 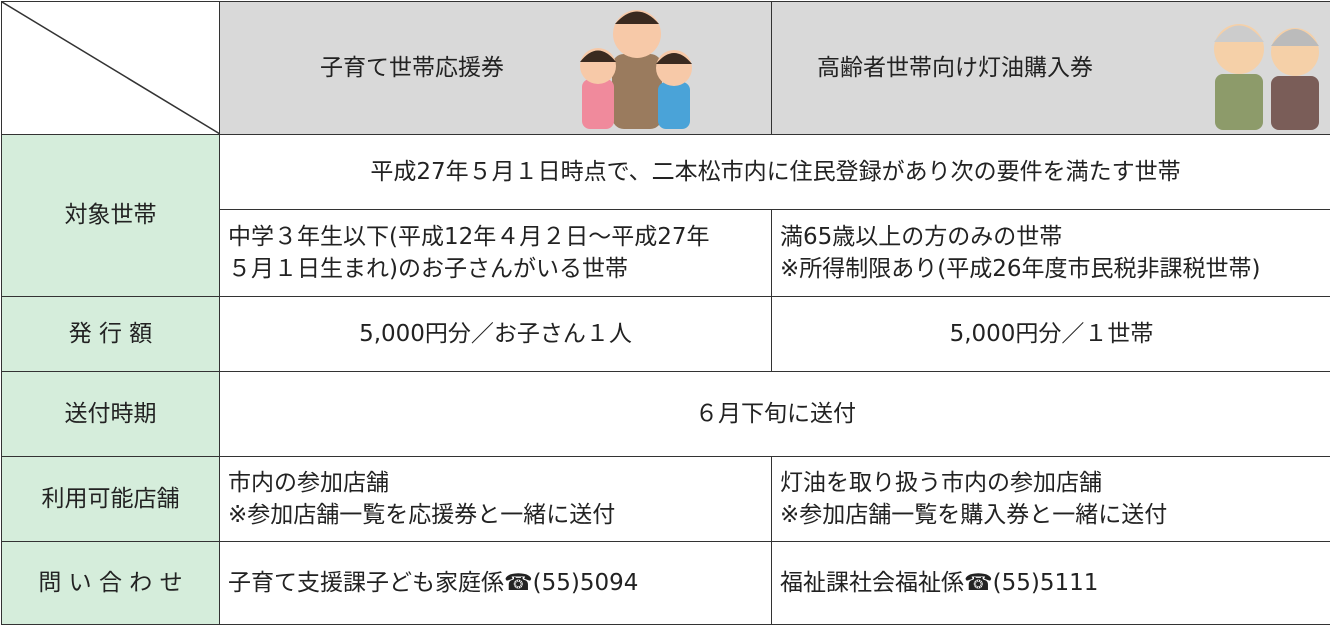 I want to click on family-illustration, so click(x=635, y=68).